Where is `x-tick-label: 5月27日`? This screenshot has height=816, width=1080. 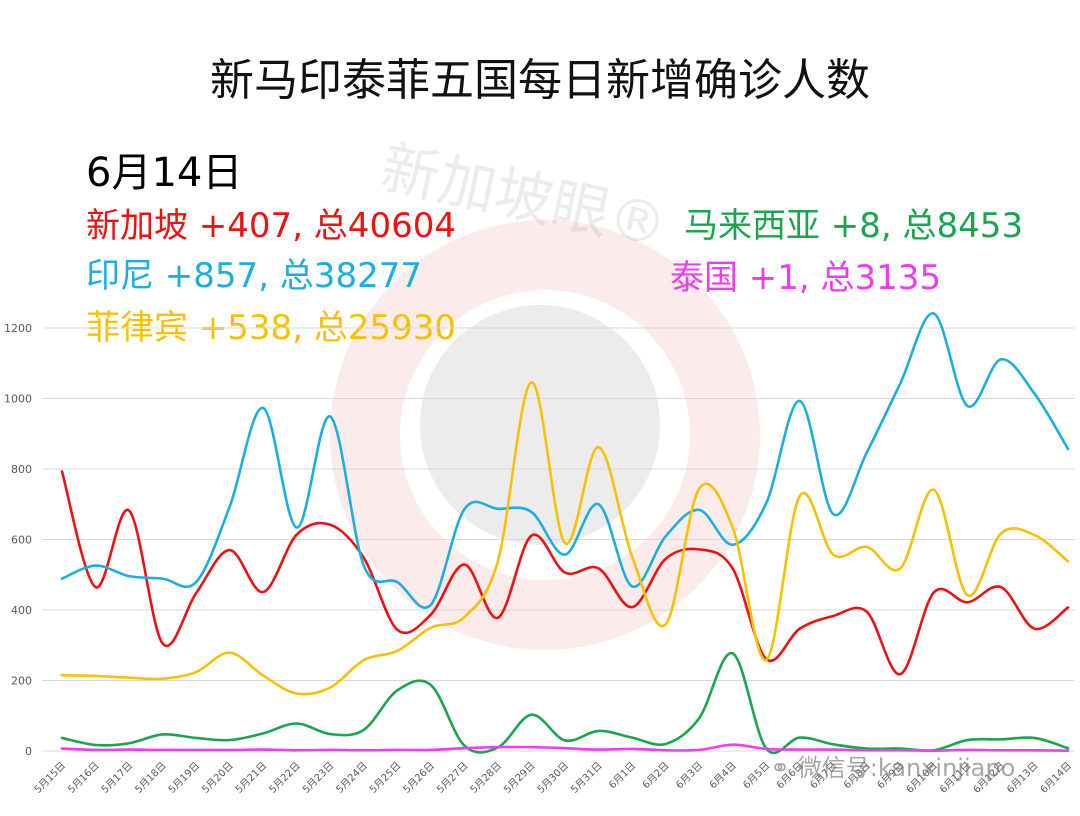
x-tick-label: 5月27日 is located at coordinates (452, 778).